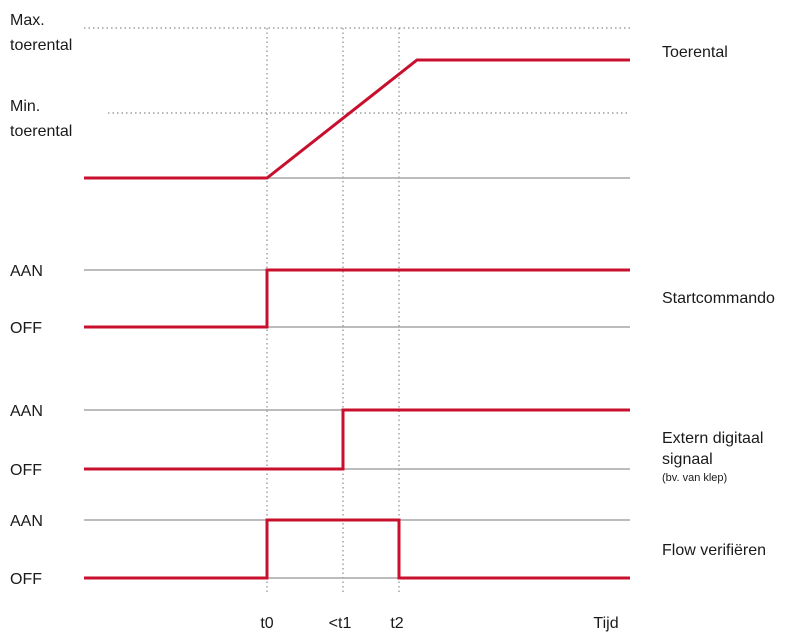 This screenshot has height=637, width=808. Describe the element at coordinates (41, 131) in the screenshot. I see `min-speed-label-line2: toerental` at that location.